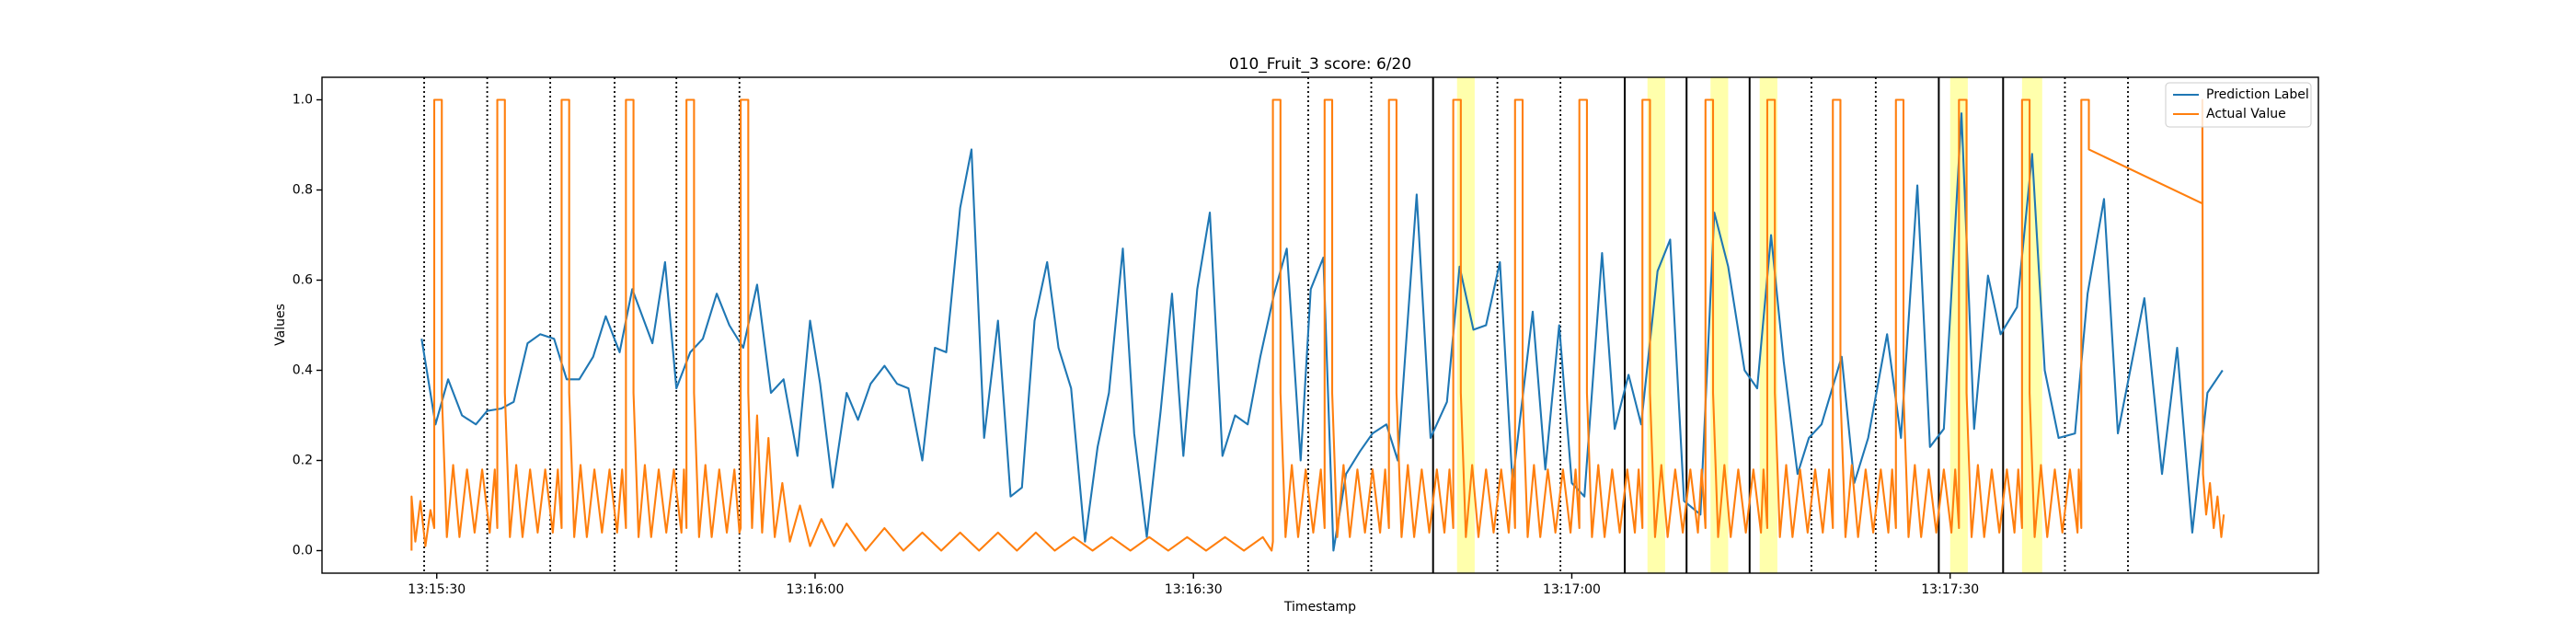  Describe the element at coordinates (303, 190) in the screenshot. I see `y-tick-label: 0.8` at that location.